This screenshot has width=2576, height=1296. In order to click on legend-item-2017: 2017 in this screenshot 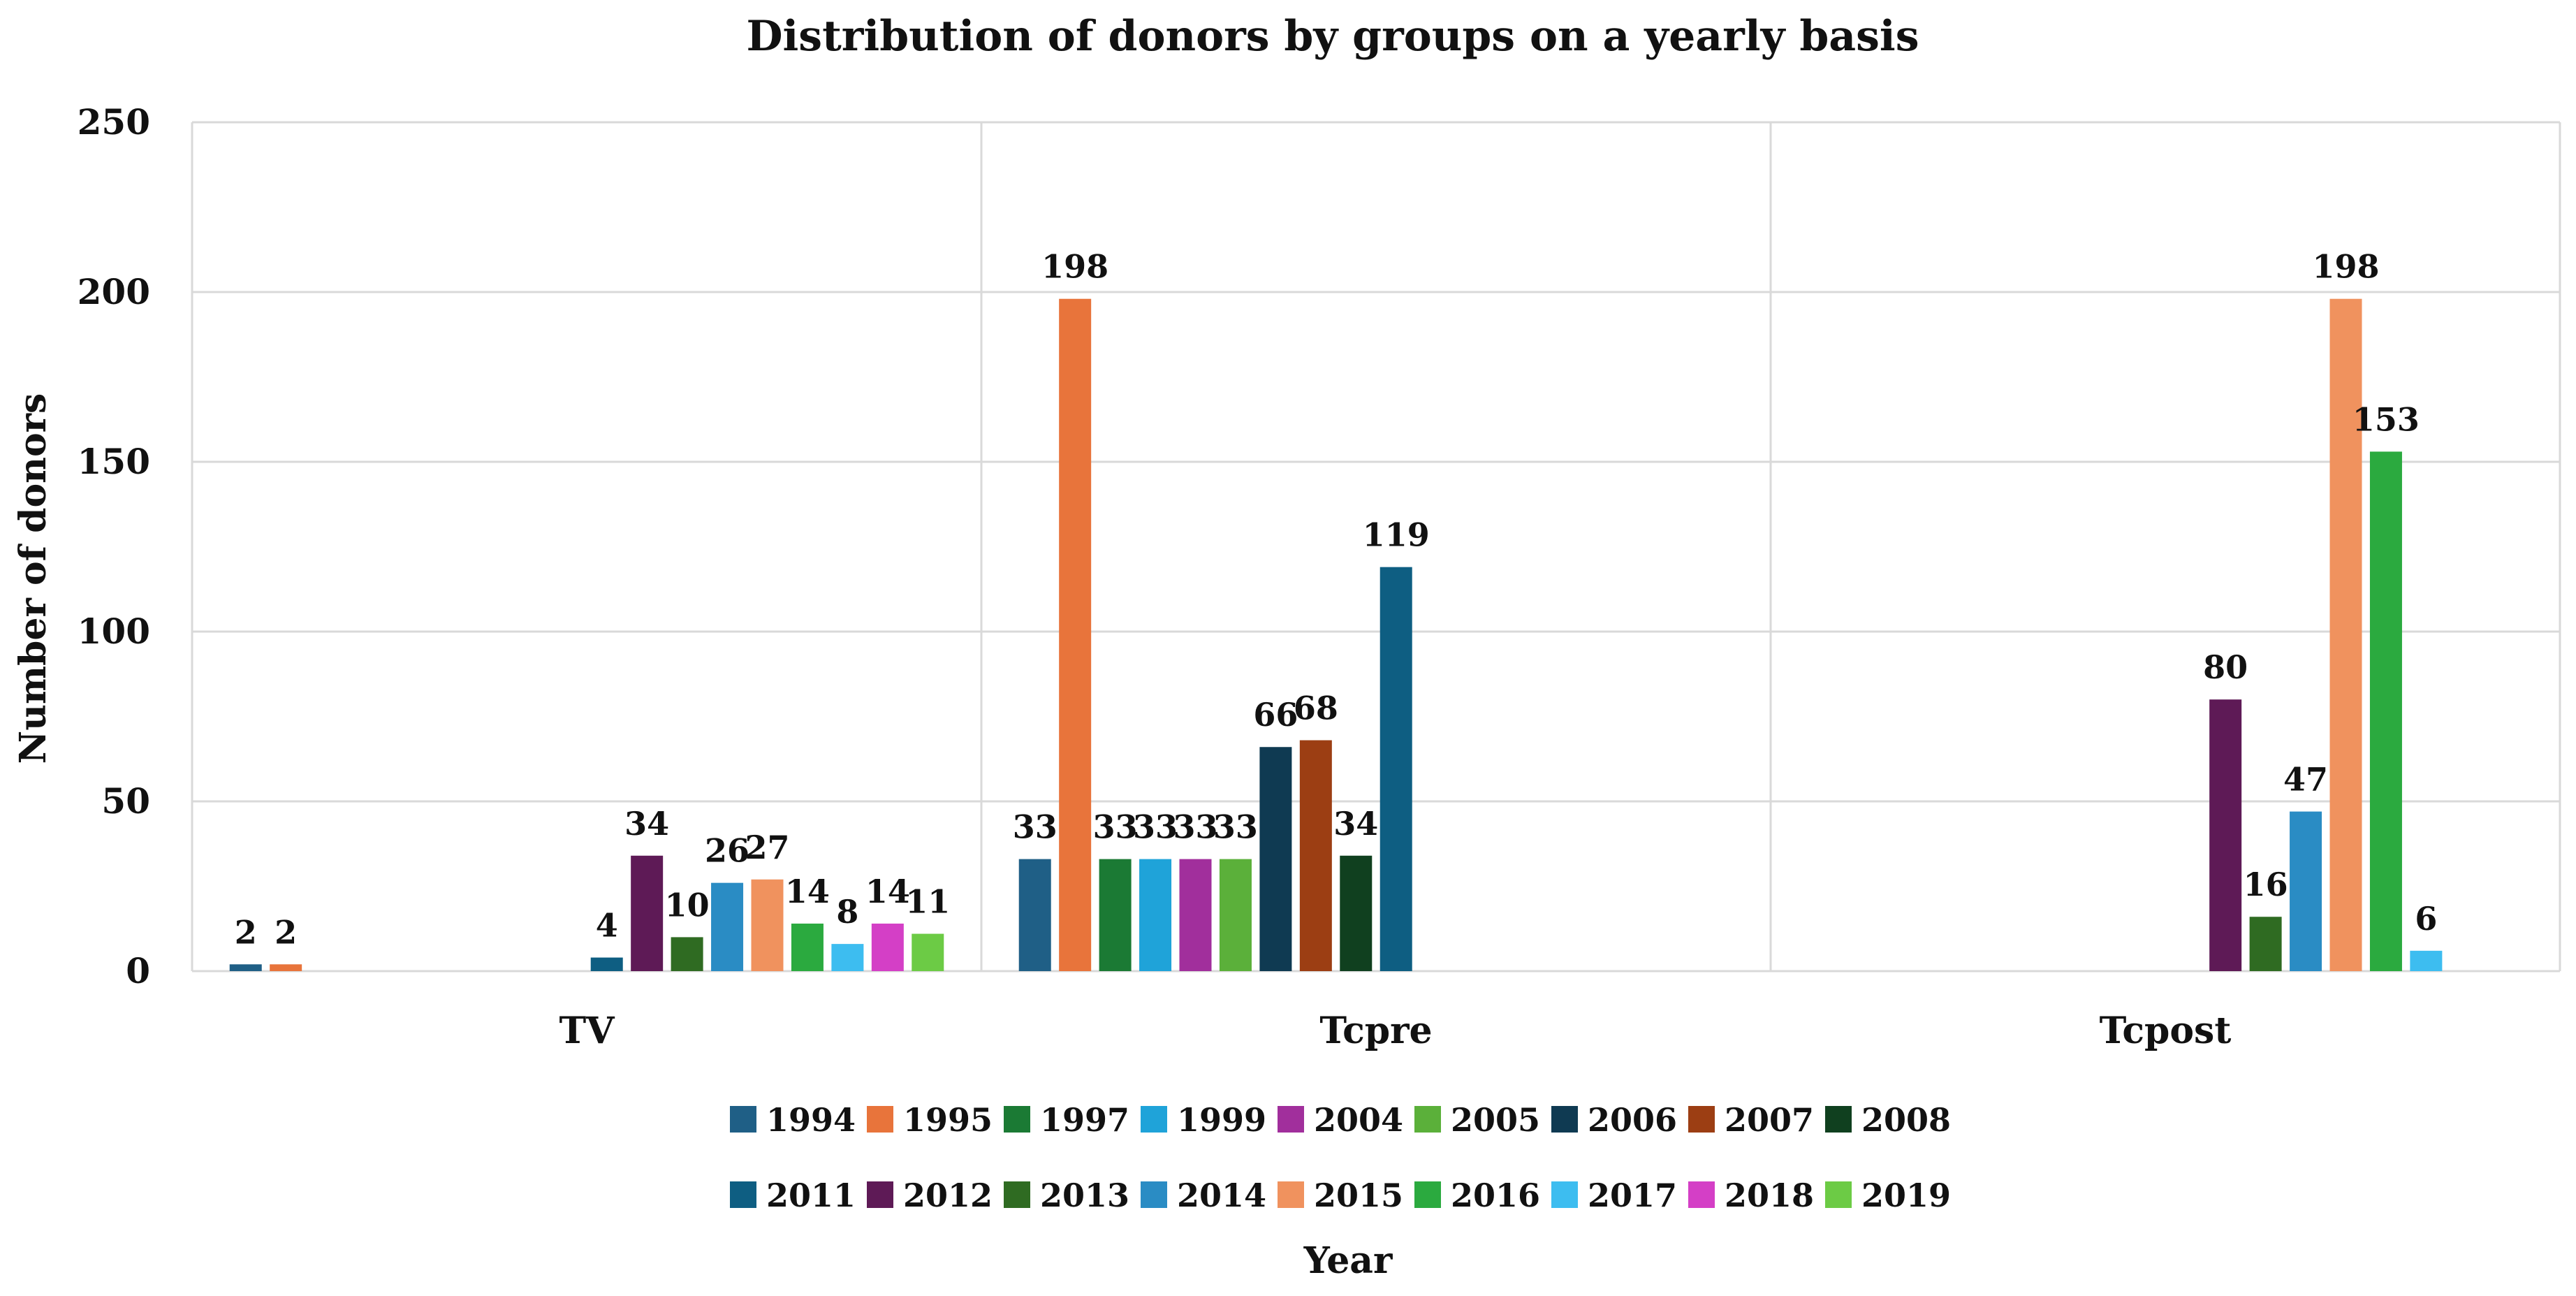, I will do `click(1614, 1195)`.